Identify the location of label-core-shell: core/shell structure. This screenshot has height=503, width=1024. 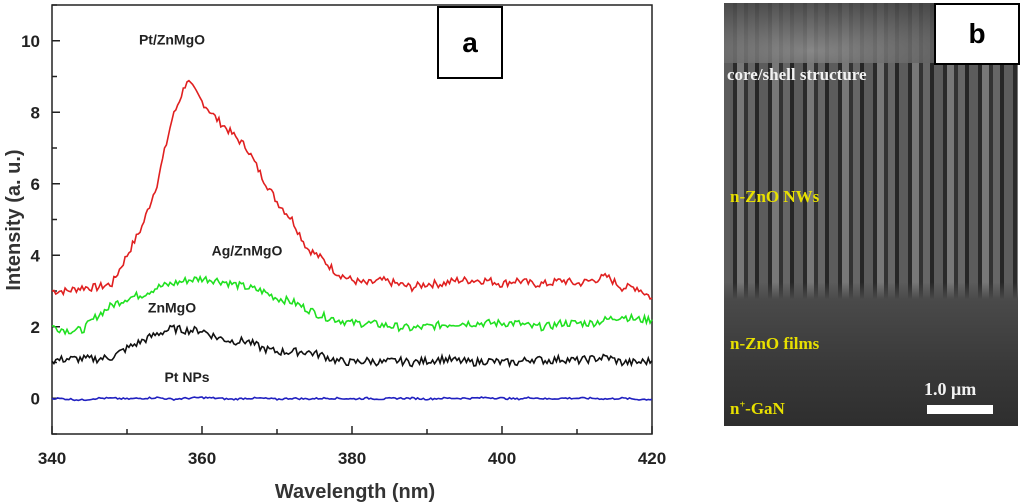
(797, 74).